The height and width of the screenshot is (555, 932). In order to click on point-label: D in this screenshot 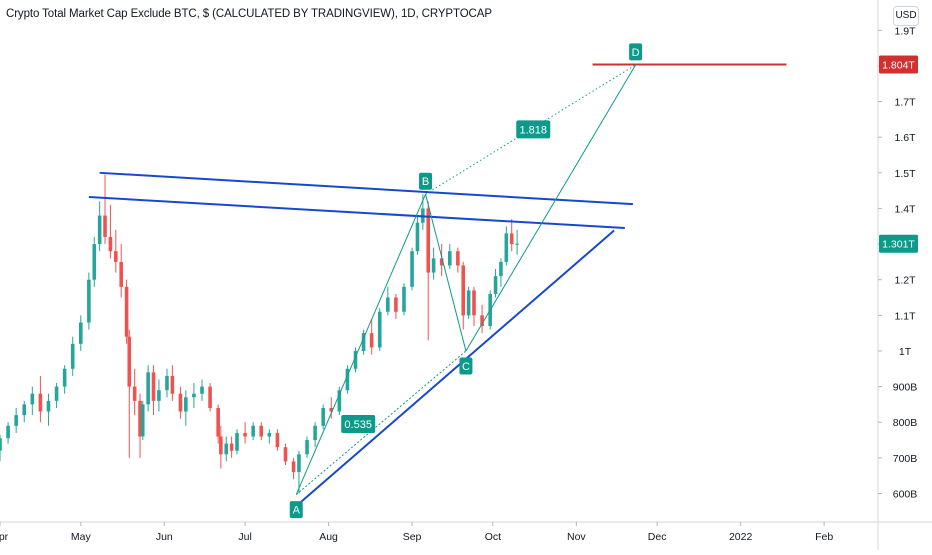, I will do `click(636, 53)`.